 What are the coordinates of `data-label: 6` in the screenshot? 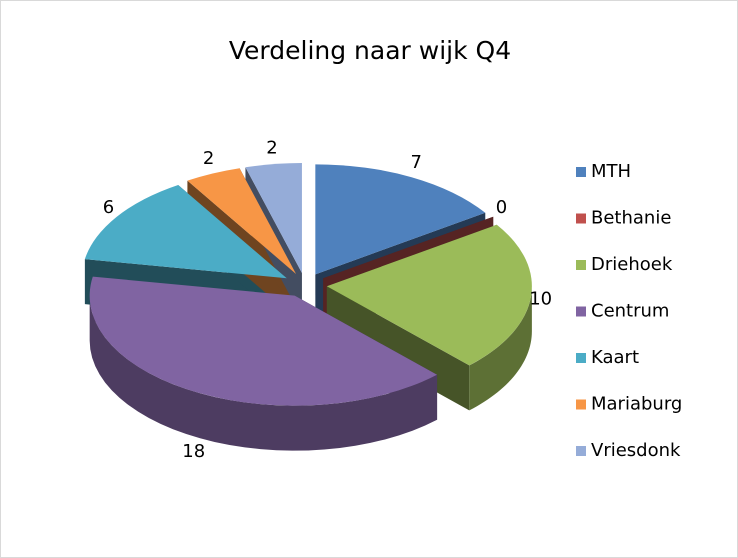 It's located at (108, 207).